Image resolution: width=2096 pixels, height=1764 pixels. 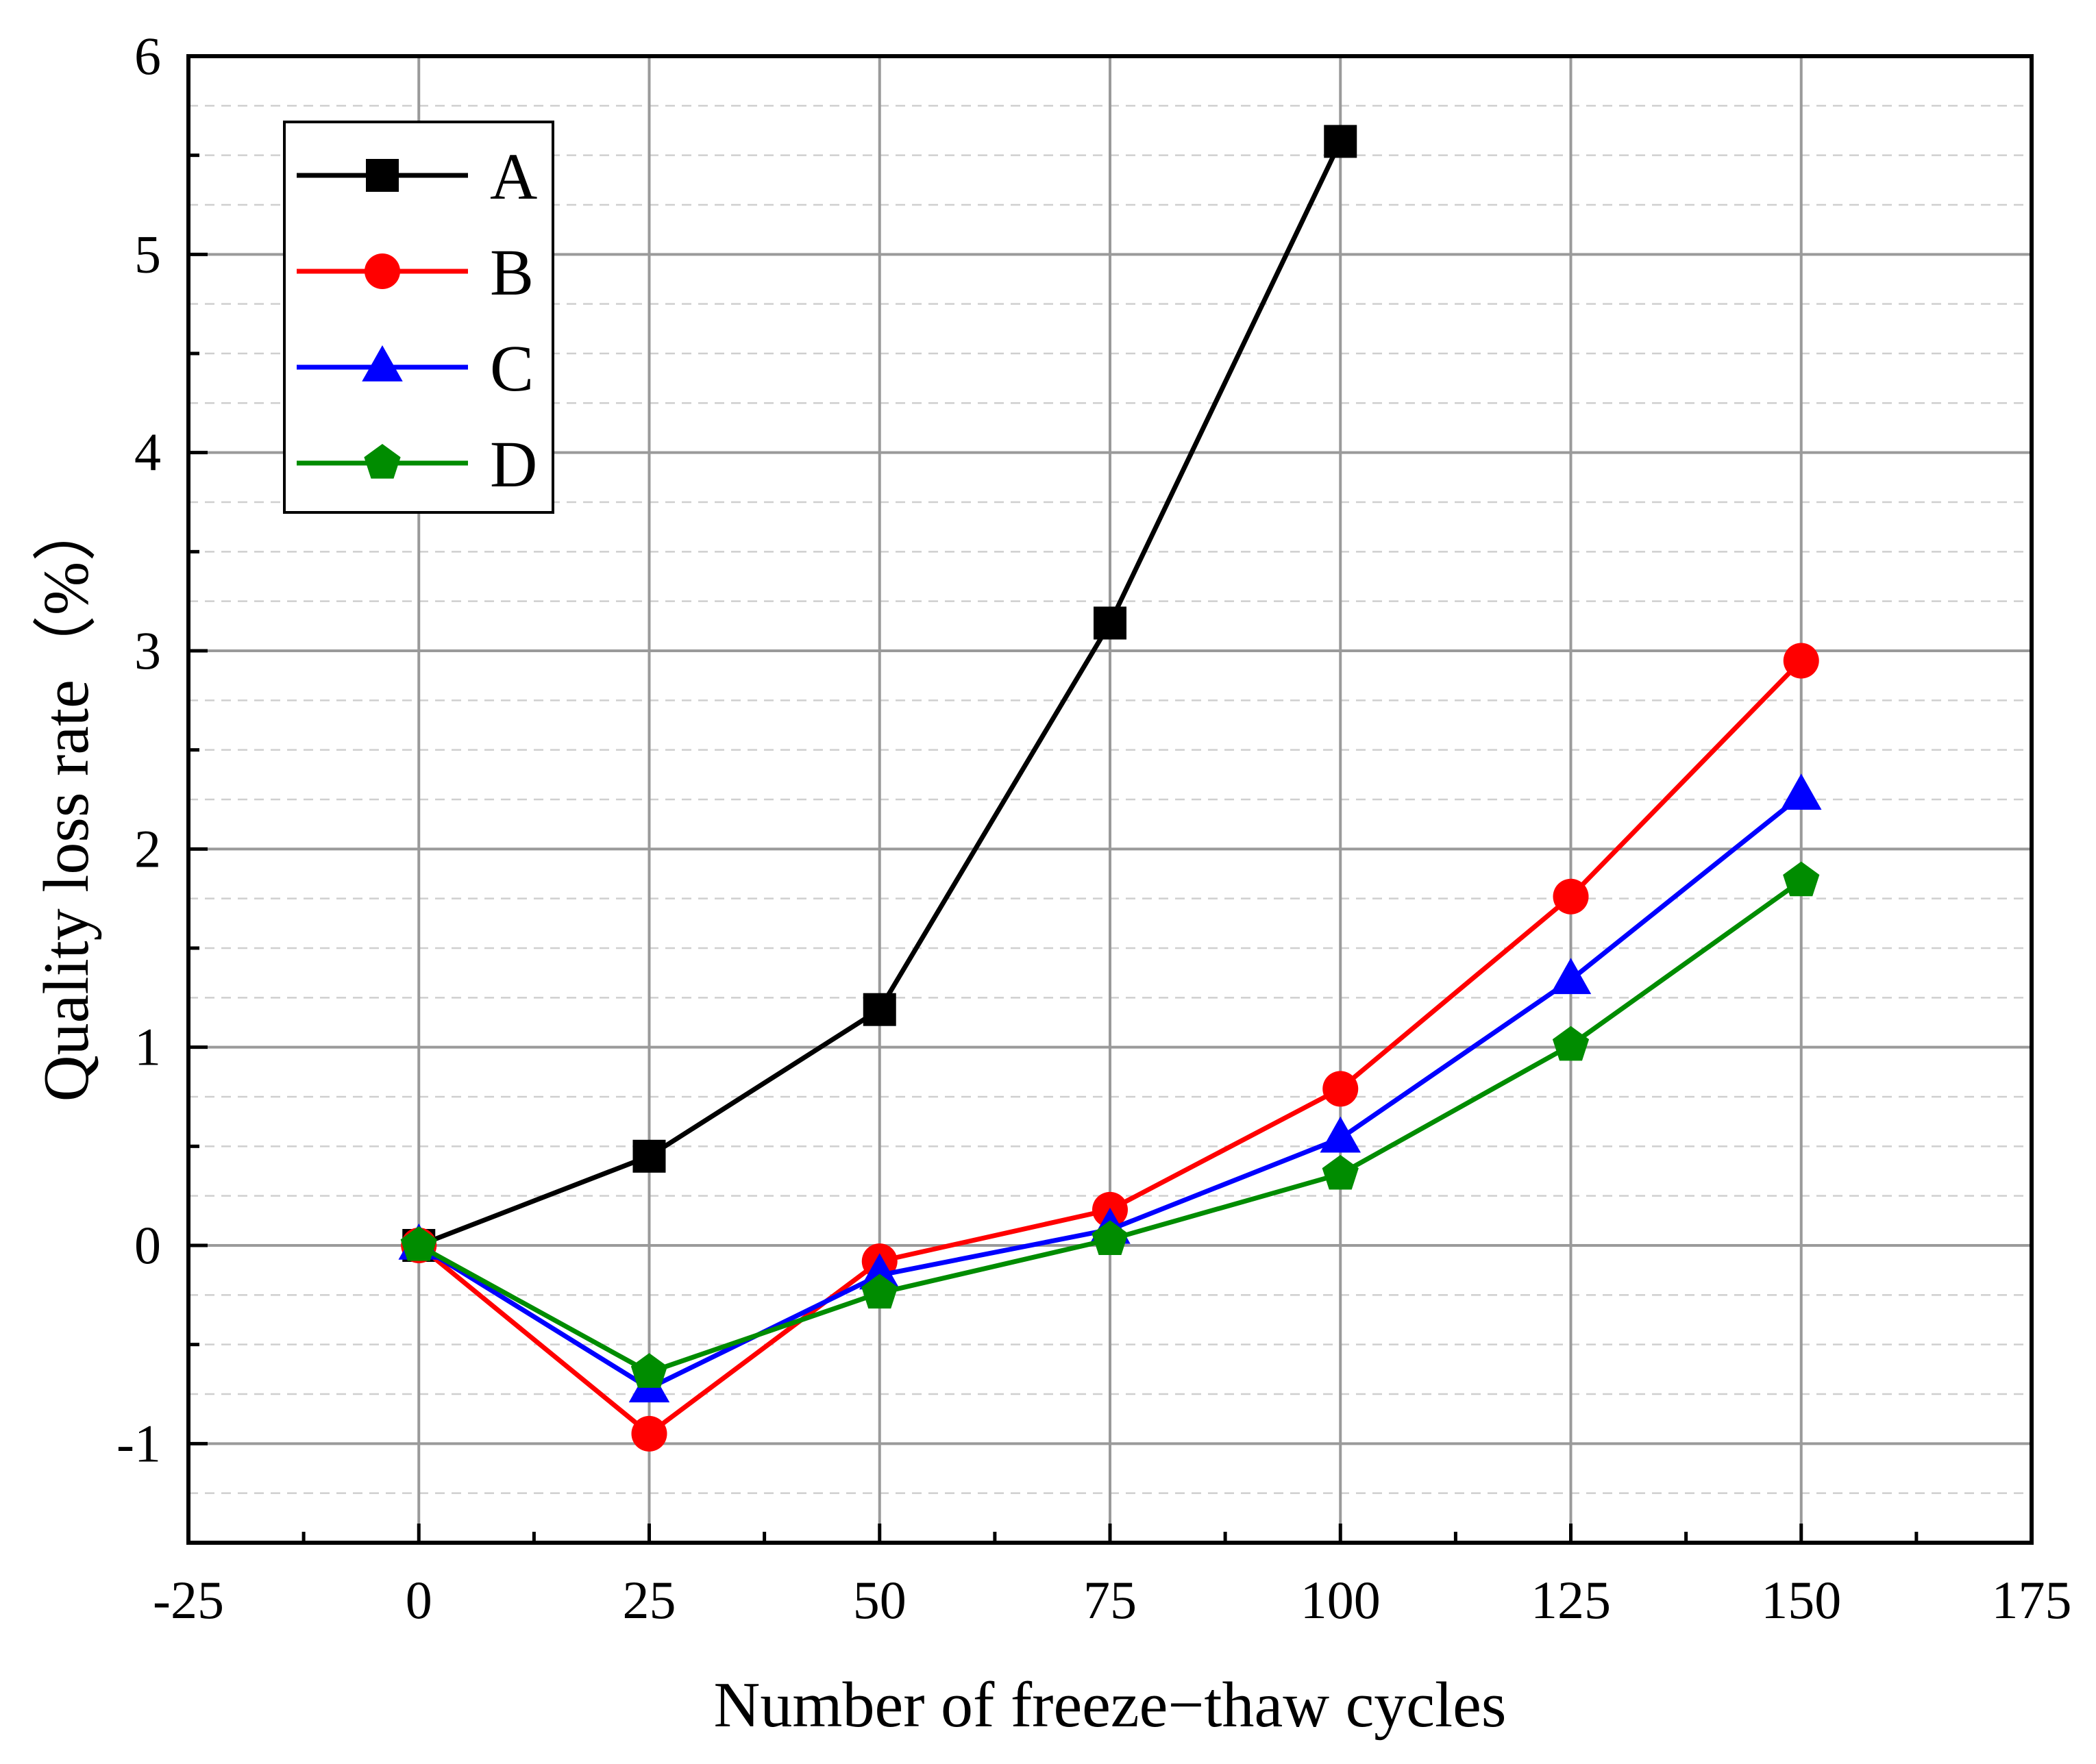 I want to click on x-tick-label: 25, so click(x=649, y=1600).